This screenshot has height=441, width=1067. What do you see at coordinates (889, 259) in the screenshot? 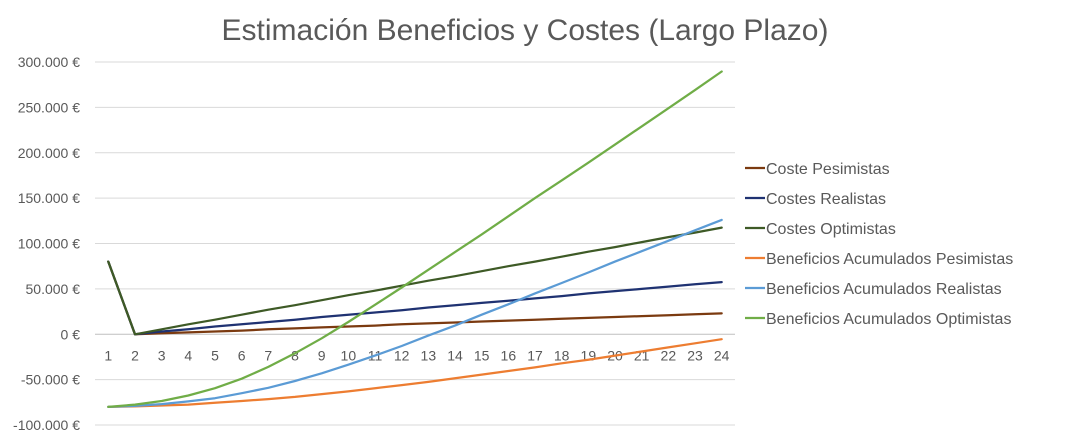
I see `legend-label: Beneficios Acumulados Pesimistas` at bounding box center [889, 259].